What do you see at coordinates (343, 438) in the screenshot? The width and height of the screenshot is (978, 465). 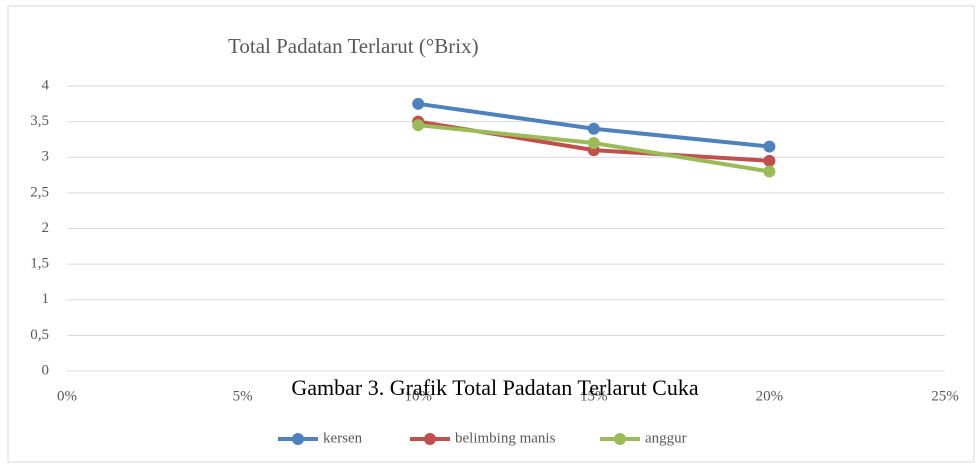 I see `legend-label: kersen` at bounding box center [343, 438].